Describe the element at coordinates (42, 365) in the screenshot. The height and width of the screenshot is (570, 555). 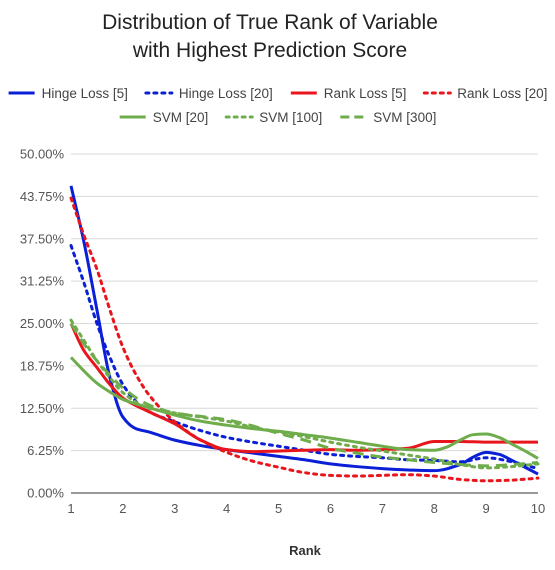
I see `y-tick-label: 18.75%` at that location.